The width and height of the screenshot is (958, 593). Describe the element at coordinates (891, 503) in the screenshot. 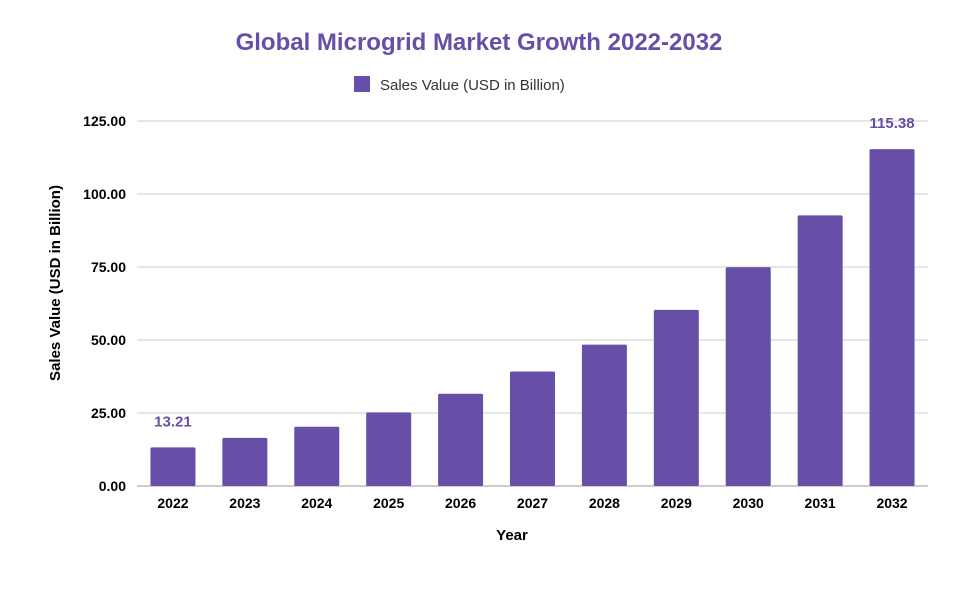

I see `x-tick-label: 2032` at that location.